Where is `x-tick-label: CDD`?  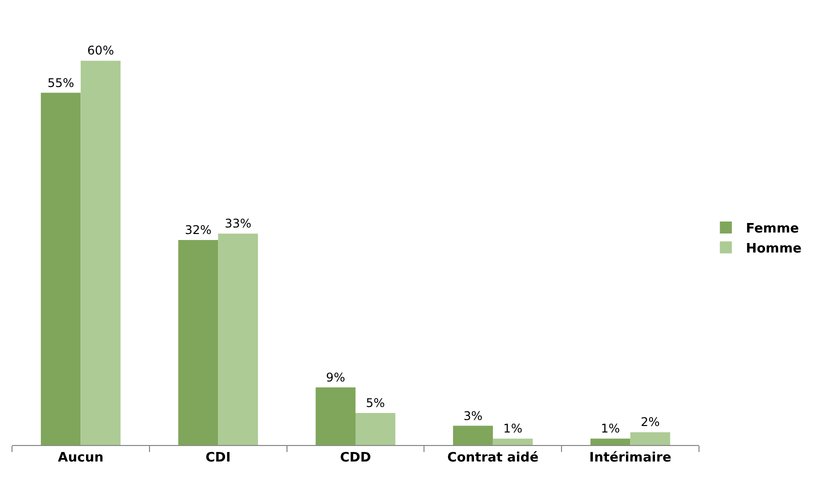
x-tick-label: CDD is located at coordinates (356, 458).